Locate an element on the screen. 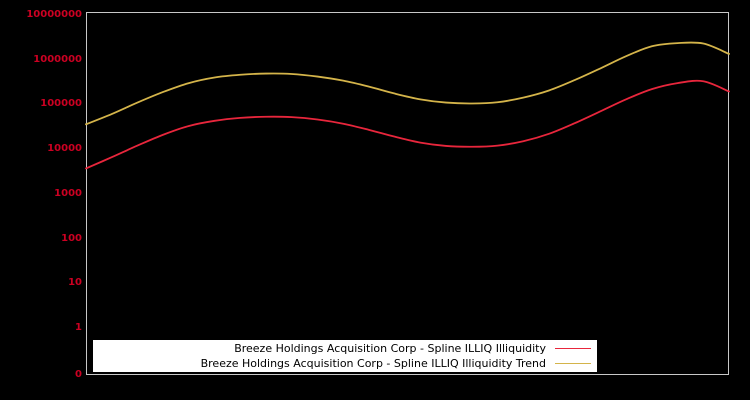 The width and height of the screenshot is (750, 400). y-axis-tick-label: 100 is located at coordinates (71, 238).